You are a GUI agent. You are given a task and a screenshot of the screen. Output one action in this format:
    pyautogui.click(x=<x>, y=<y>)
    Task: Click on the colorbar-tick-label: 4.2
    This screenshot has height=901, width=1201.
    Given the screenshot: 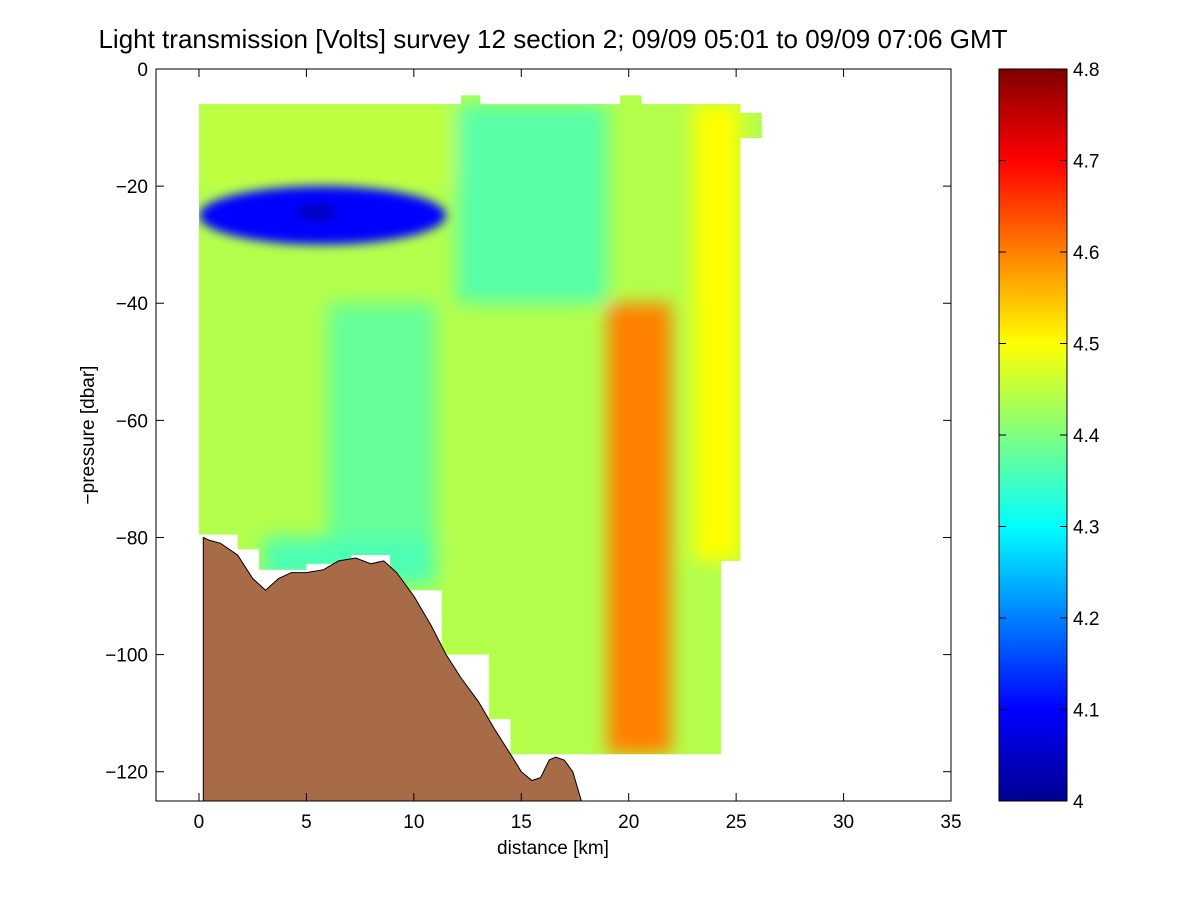 What is the action you would take?
    pyautogui.click(x=1086, y=619)
    